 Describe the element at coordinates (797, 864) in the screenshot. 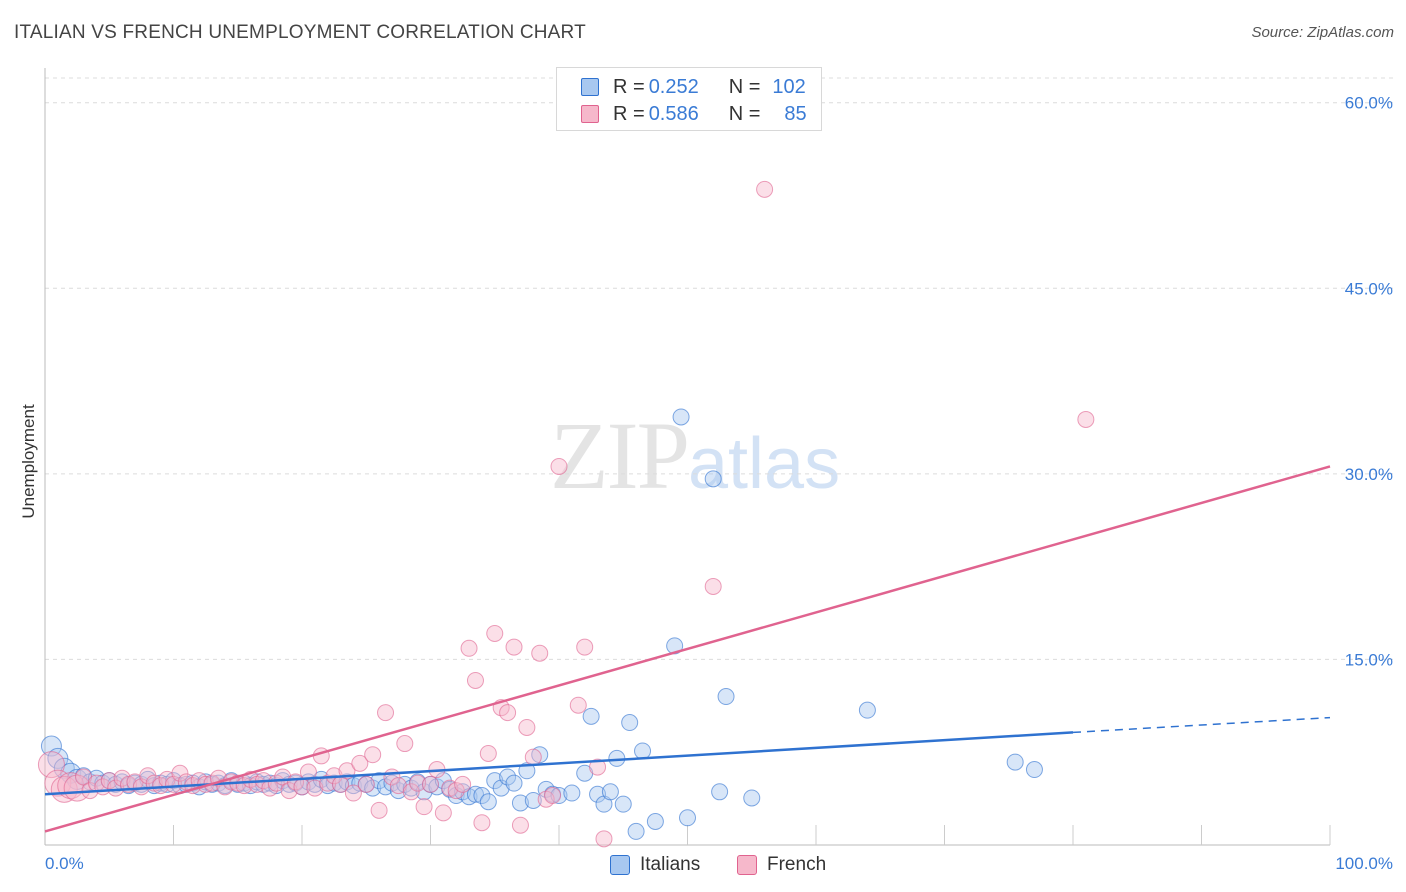

I see `legend-label-french: French` at that location.